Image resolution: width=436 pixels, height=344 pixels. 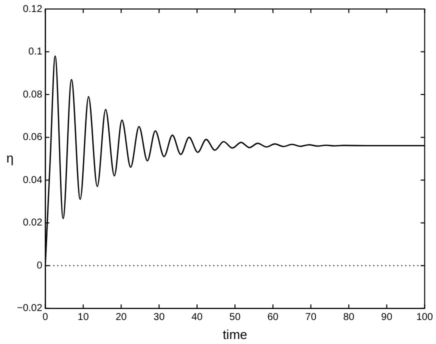 I want to click on y-tick-label: 0.08, so click(x=32, y=94).